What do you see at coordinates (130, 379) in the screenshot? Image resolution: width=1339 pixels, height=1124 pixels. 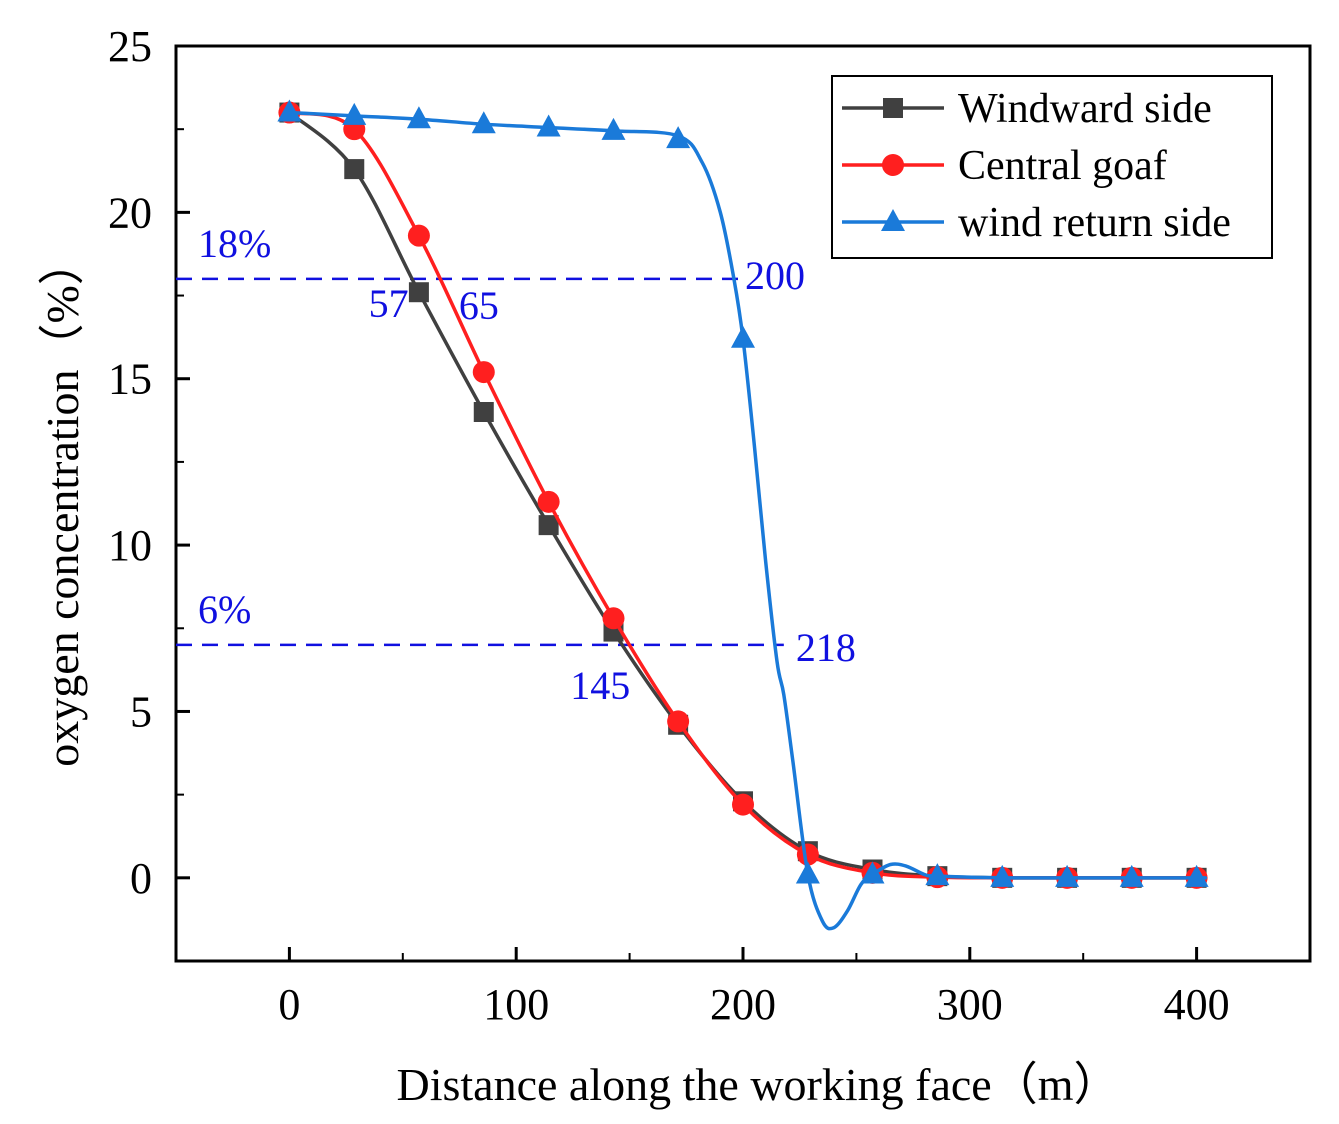 I see `y-tick-label: 15` at bounding box center [130, 379].